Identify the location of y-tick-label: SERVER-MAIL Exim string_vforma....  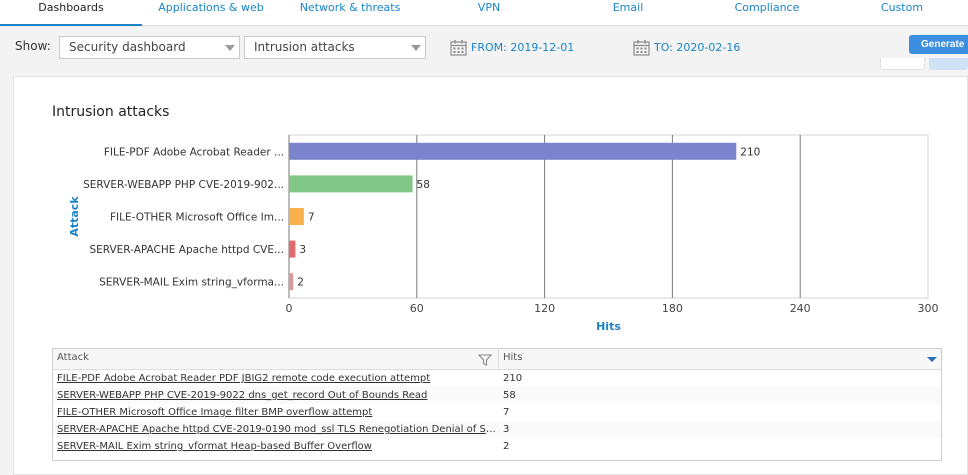
(191, 283).